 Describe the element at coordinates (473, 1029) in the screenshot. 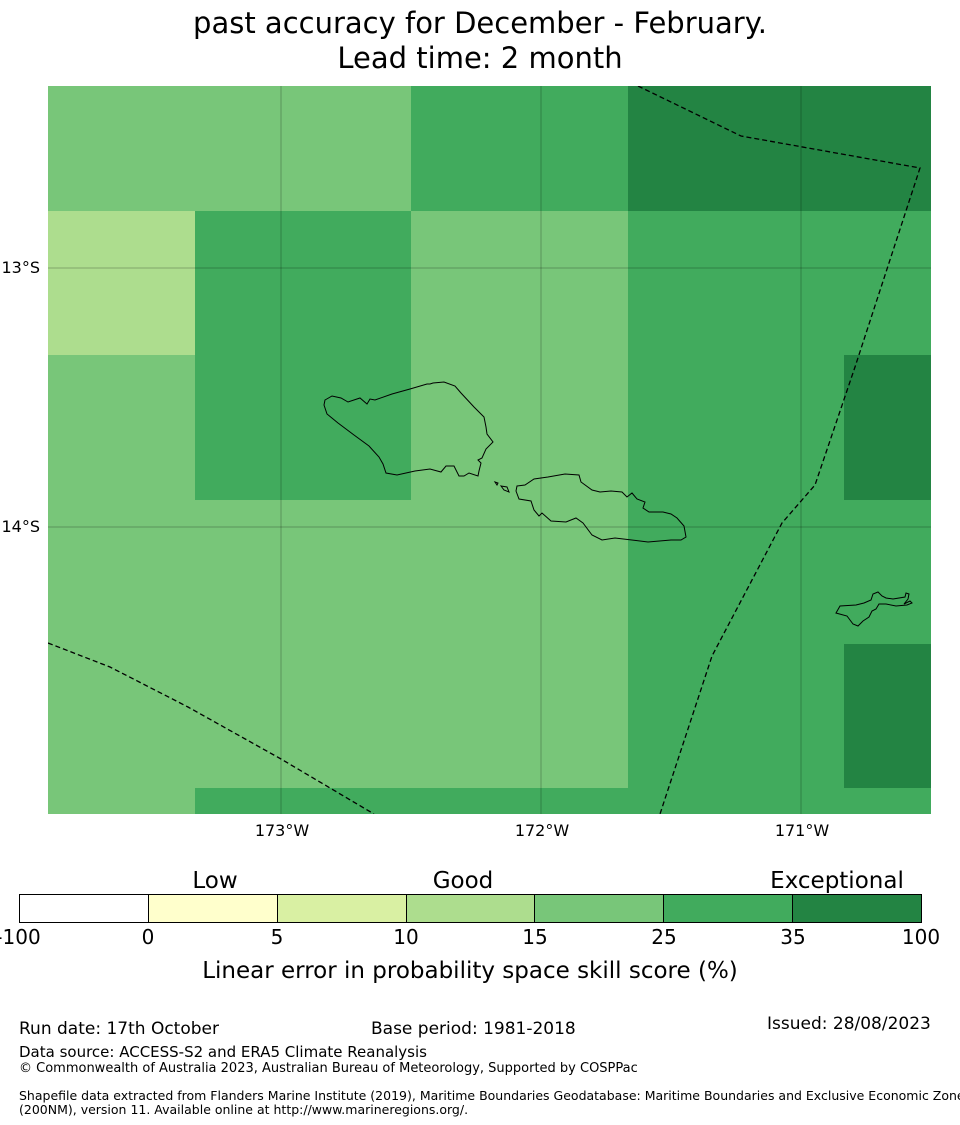

I see `base-period-text: Base period: 1981-2018` at that location.